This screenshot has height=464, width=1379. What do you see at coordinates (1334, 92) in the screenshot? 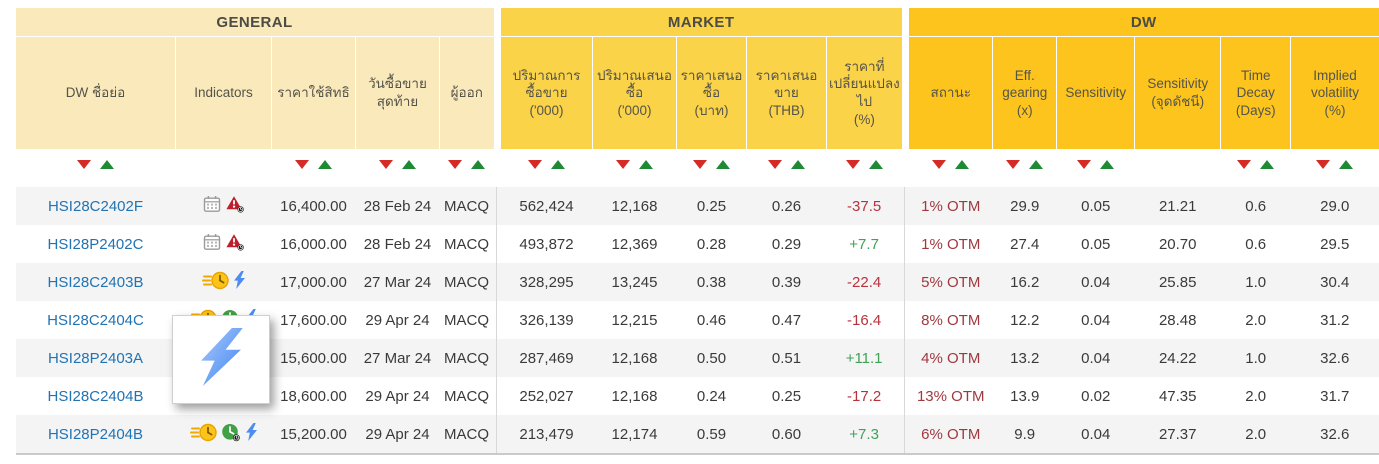
I see `column-header-implied_volatility: Implied volatility (%)` at bounding box center [1334, 92].